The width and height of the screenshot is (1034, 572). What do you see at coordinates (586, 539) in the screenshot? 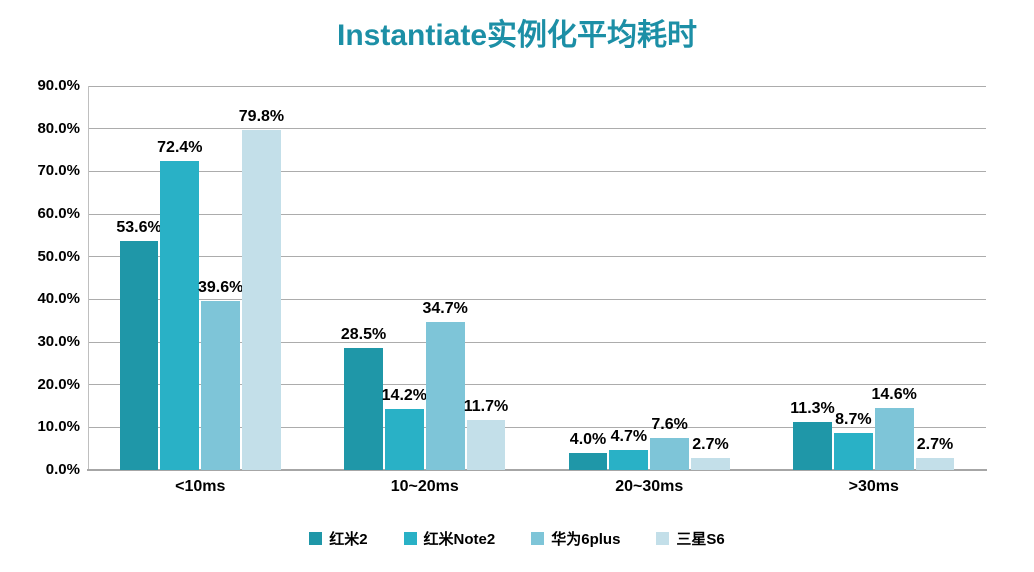
I see `legend-label: 华为6plus` at bounding box center [586, 539].